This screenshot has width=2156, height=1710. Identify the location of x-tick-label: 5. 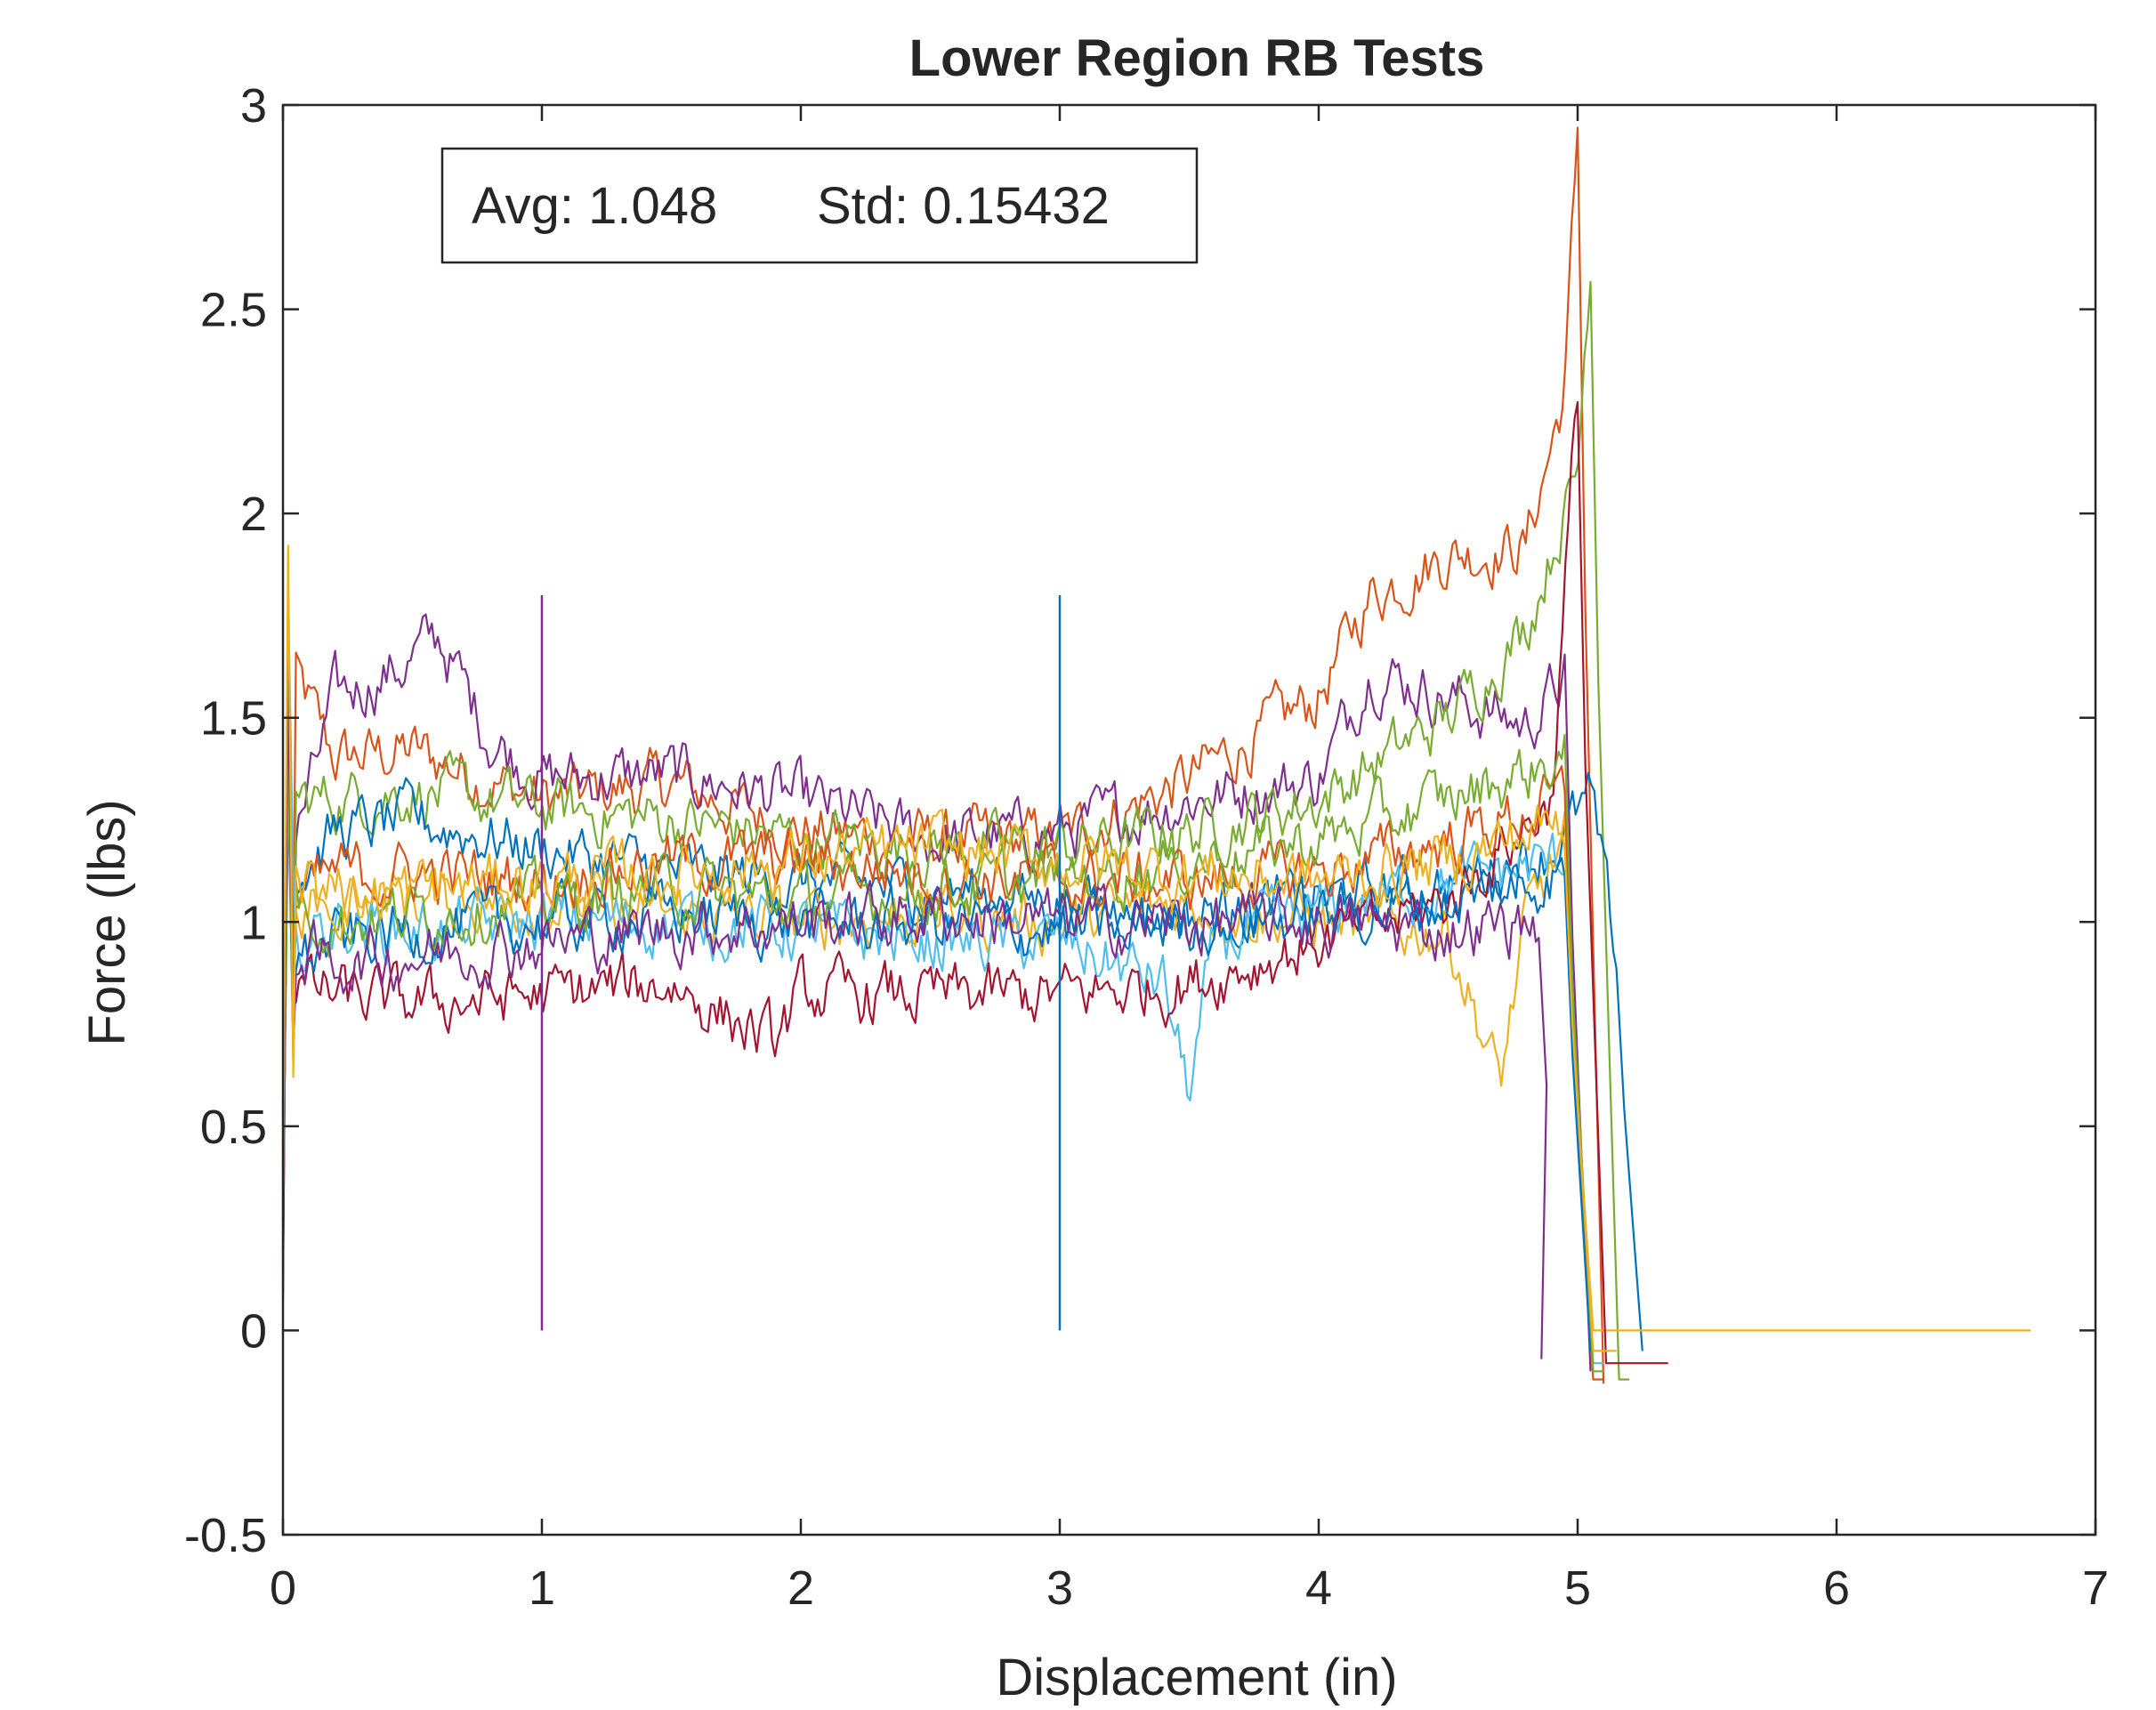
(1577, 1588).